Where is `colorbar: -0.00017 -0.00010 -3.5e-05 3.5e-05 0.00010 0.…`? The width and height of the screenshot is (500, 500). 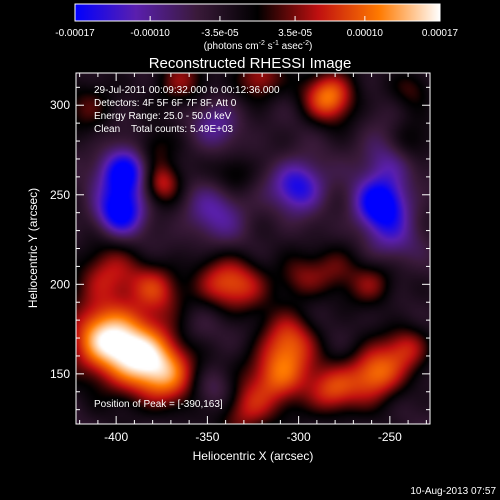
colorbar: -0.00017 -0.00010 -3.5e-05 3.5e-05 0.00010 0.… is located at coordinates (257, 27).